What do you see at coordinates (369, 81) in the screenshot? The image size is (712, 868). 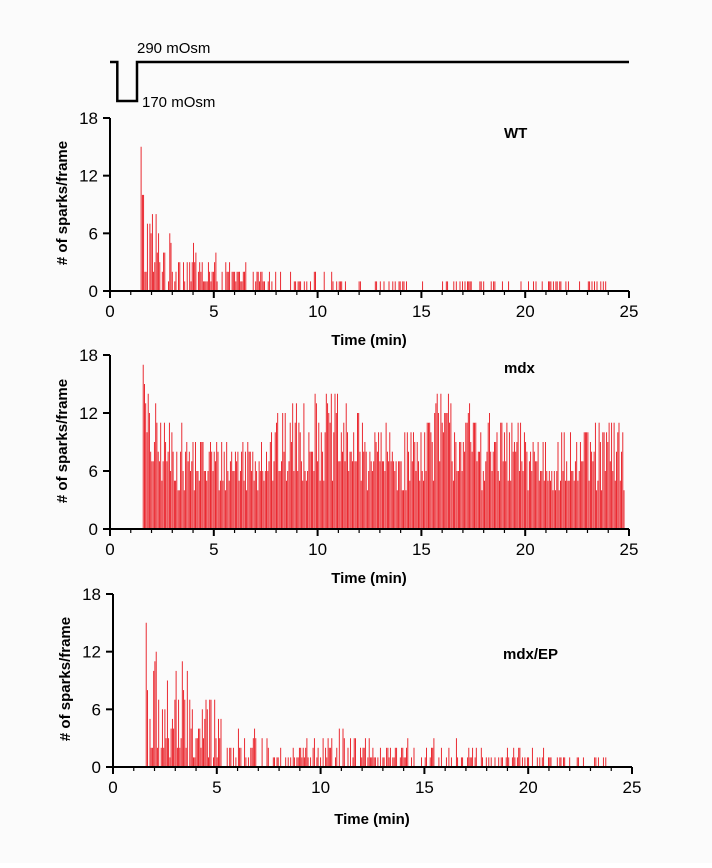 I see `stimulus-trace` at bounding box center [369, 81].